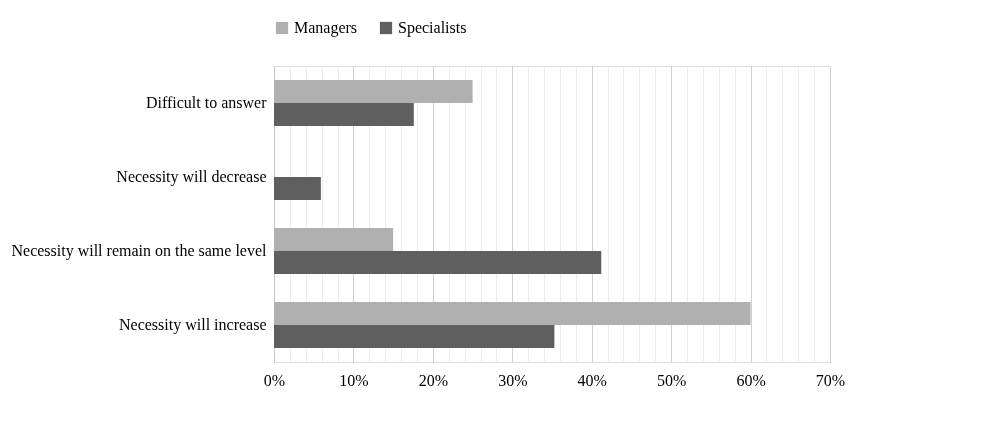 This screenshot has width=1002, height=448. I want to click on x-tick-label: 50%, so click(671, 380).